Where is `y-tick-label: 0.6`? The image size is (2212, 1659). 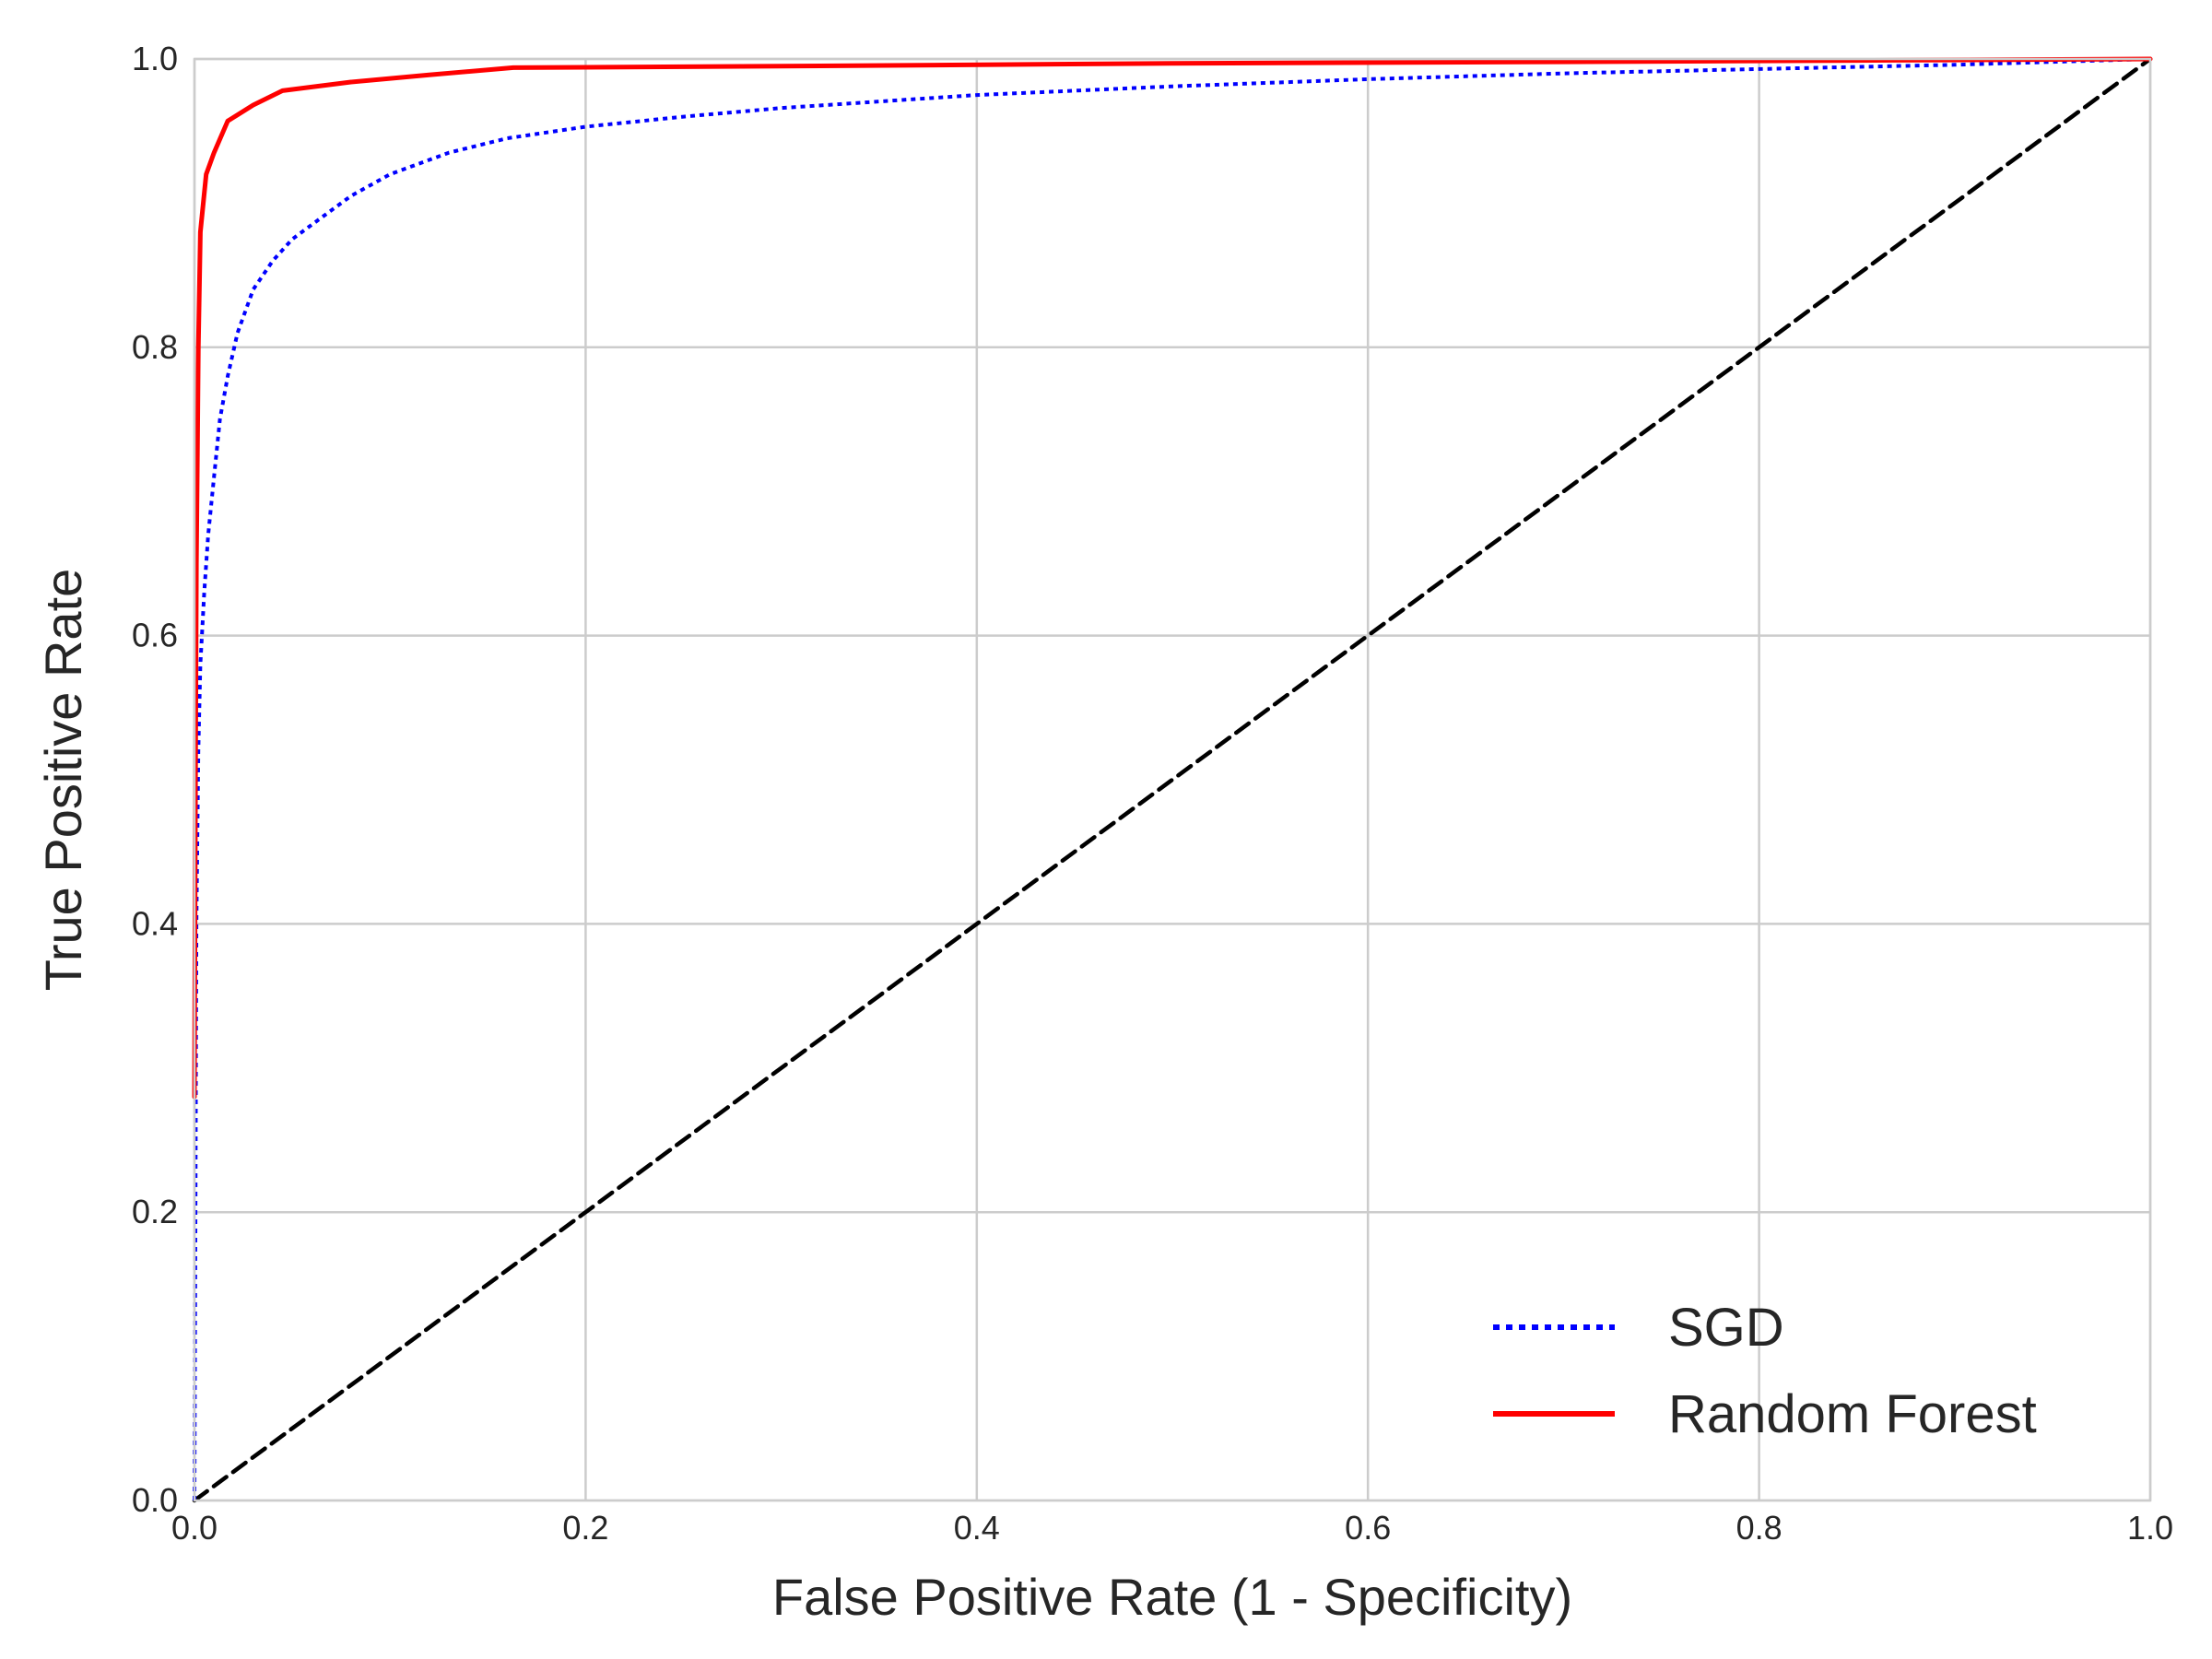 y-tick-label: 0.6 is located at coordinates (155, 635).